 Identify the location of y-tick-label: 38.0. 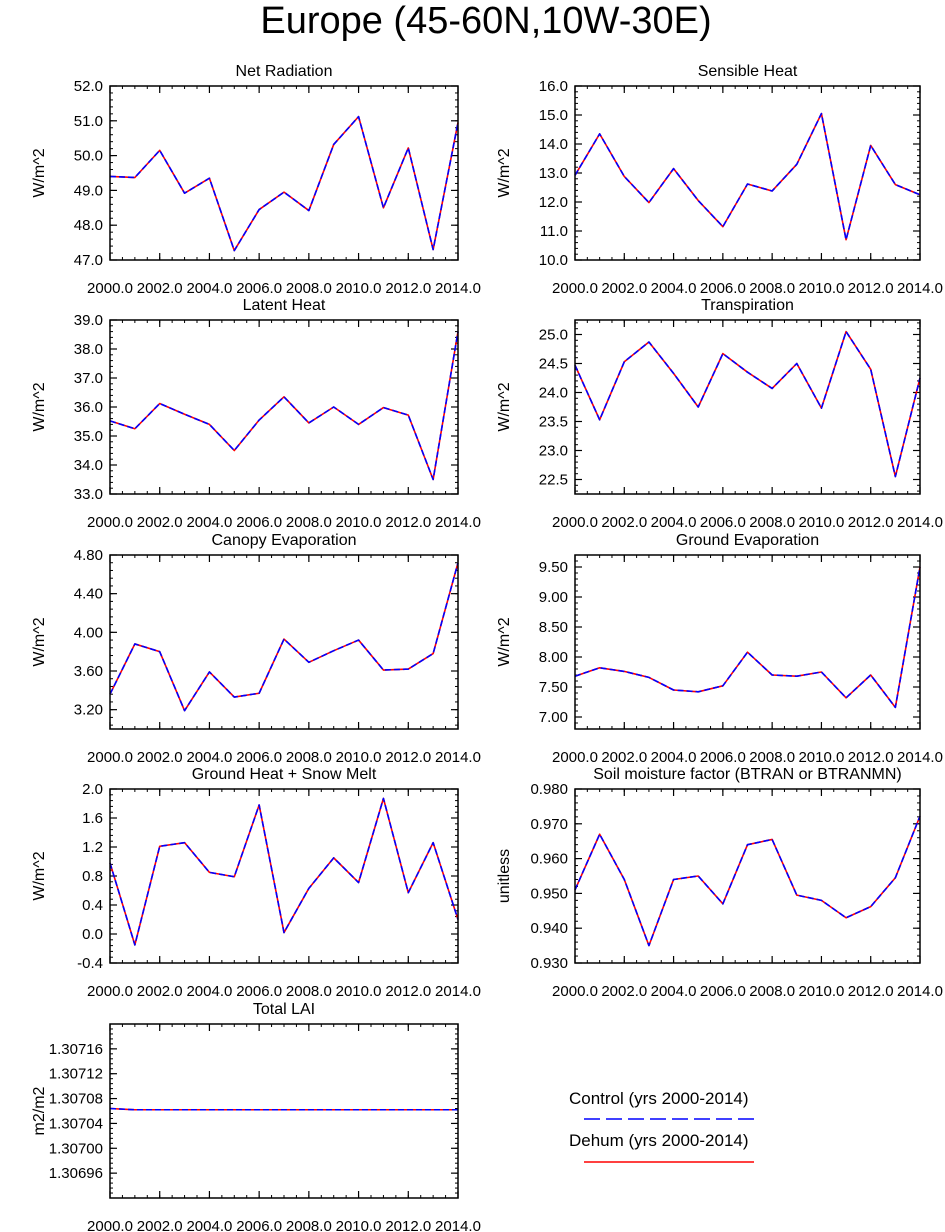
(88, 349).